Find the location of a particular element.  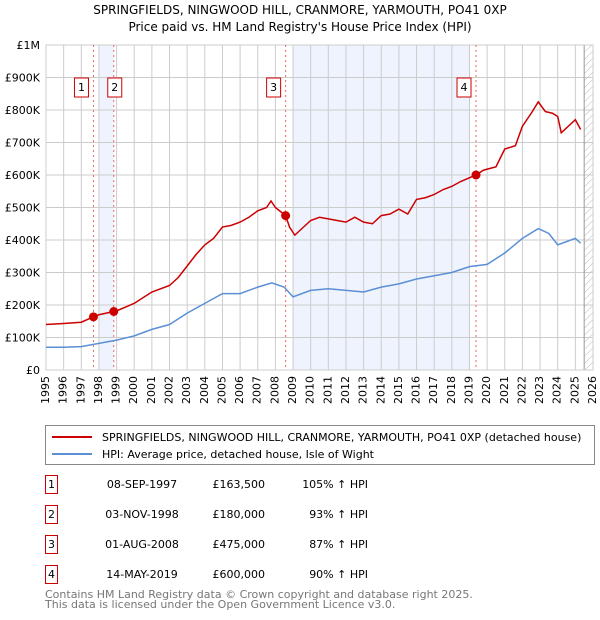

x-tick-label: 2019 is located at coordinates (468, 390).